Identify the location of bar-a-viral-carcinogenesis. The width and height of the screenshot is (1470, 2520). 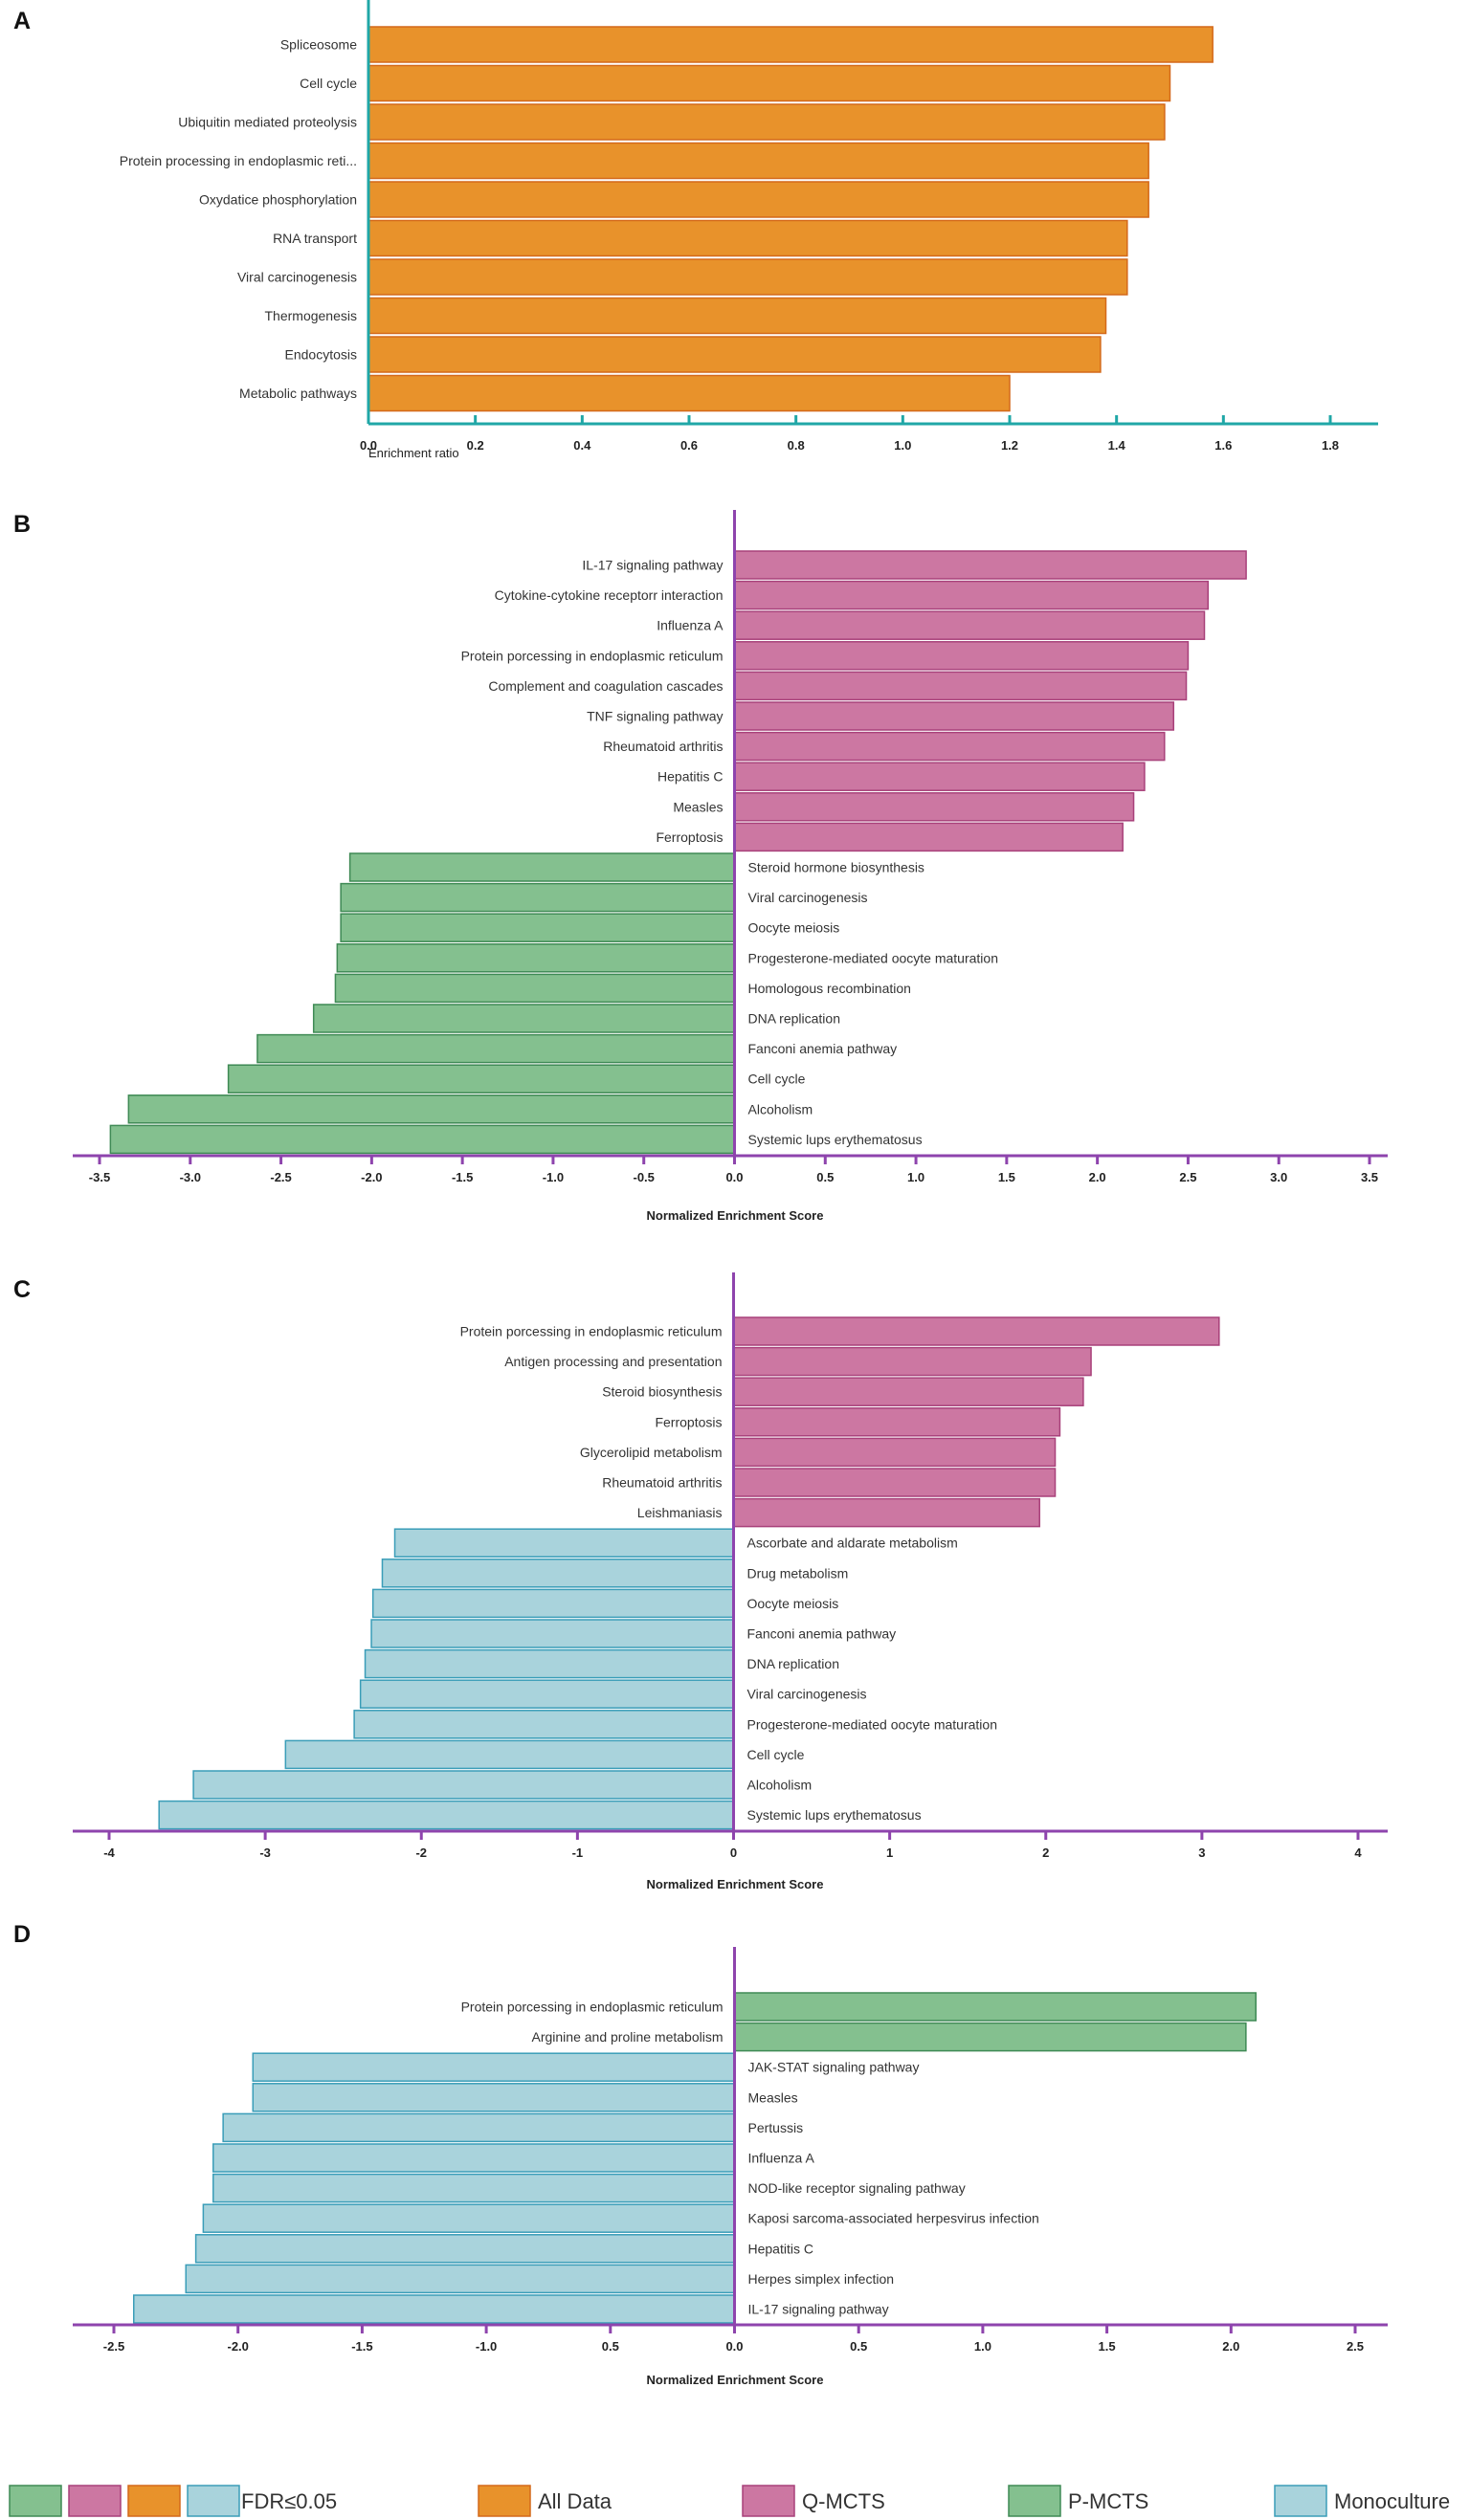
(748, 277).